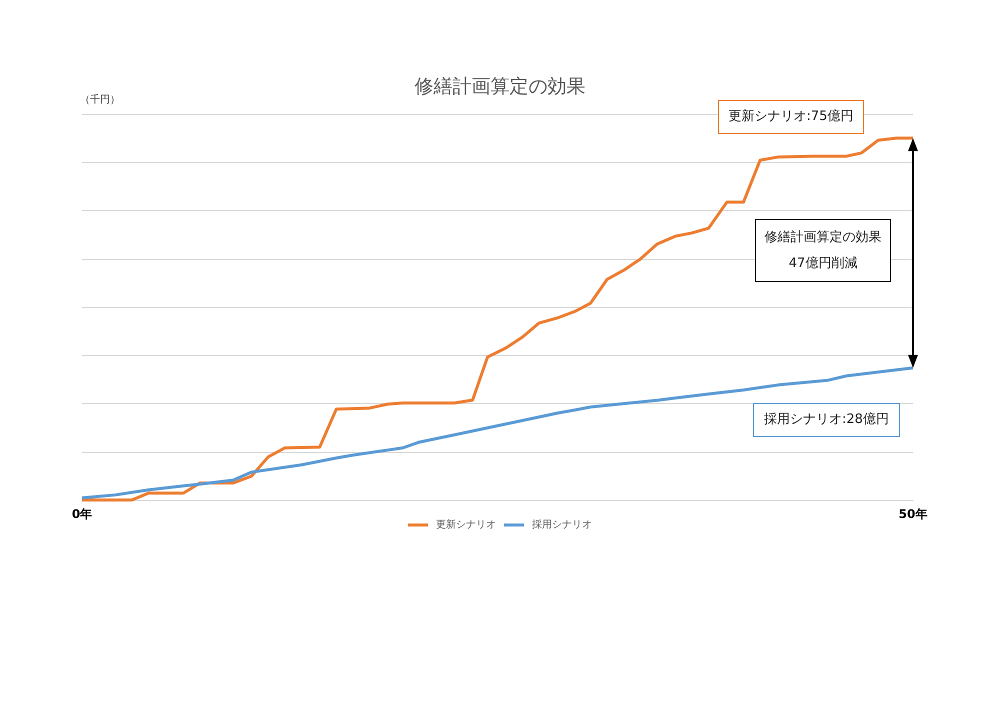 The image size is (1000, 707). Describe the element at coordinates (913, 514) in the screenshot. I see `x-tick-label: 50年` at that location.